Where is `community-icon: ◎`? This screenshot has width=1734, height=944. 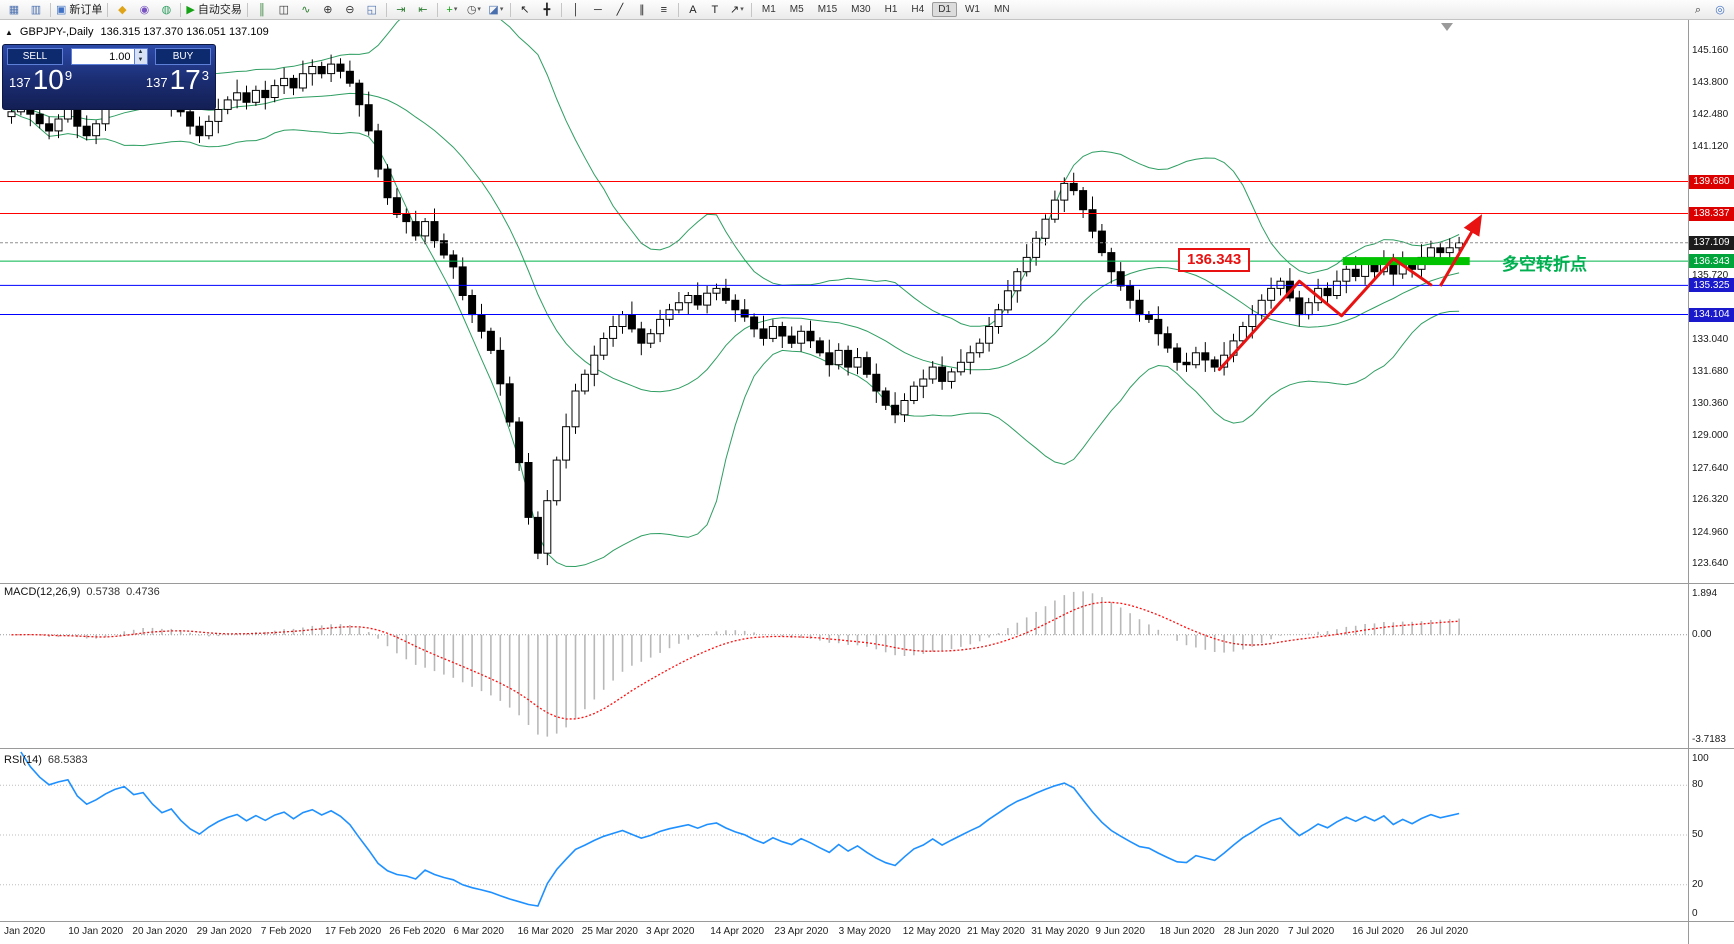 community-icon: ◎ is located at coordinates (1720, 9).